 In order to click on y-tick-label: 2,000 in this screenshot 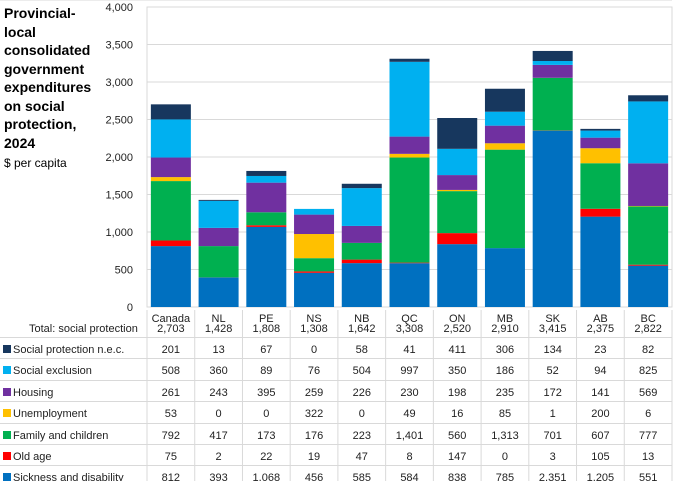, I will do `click(119, 158)`.